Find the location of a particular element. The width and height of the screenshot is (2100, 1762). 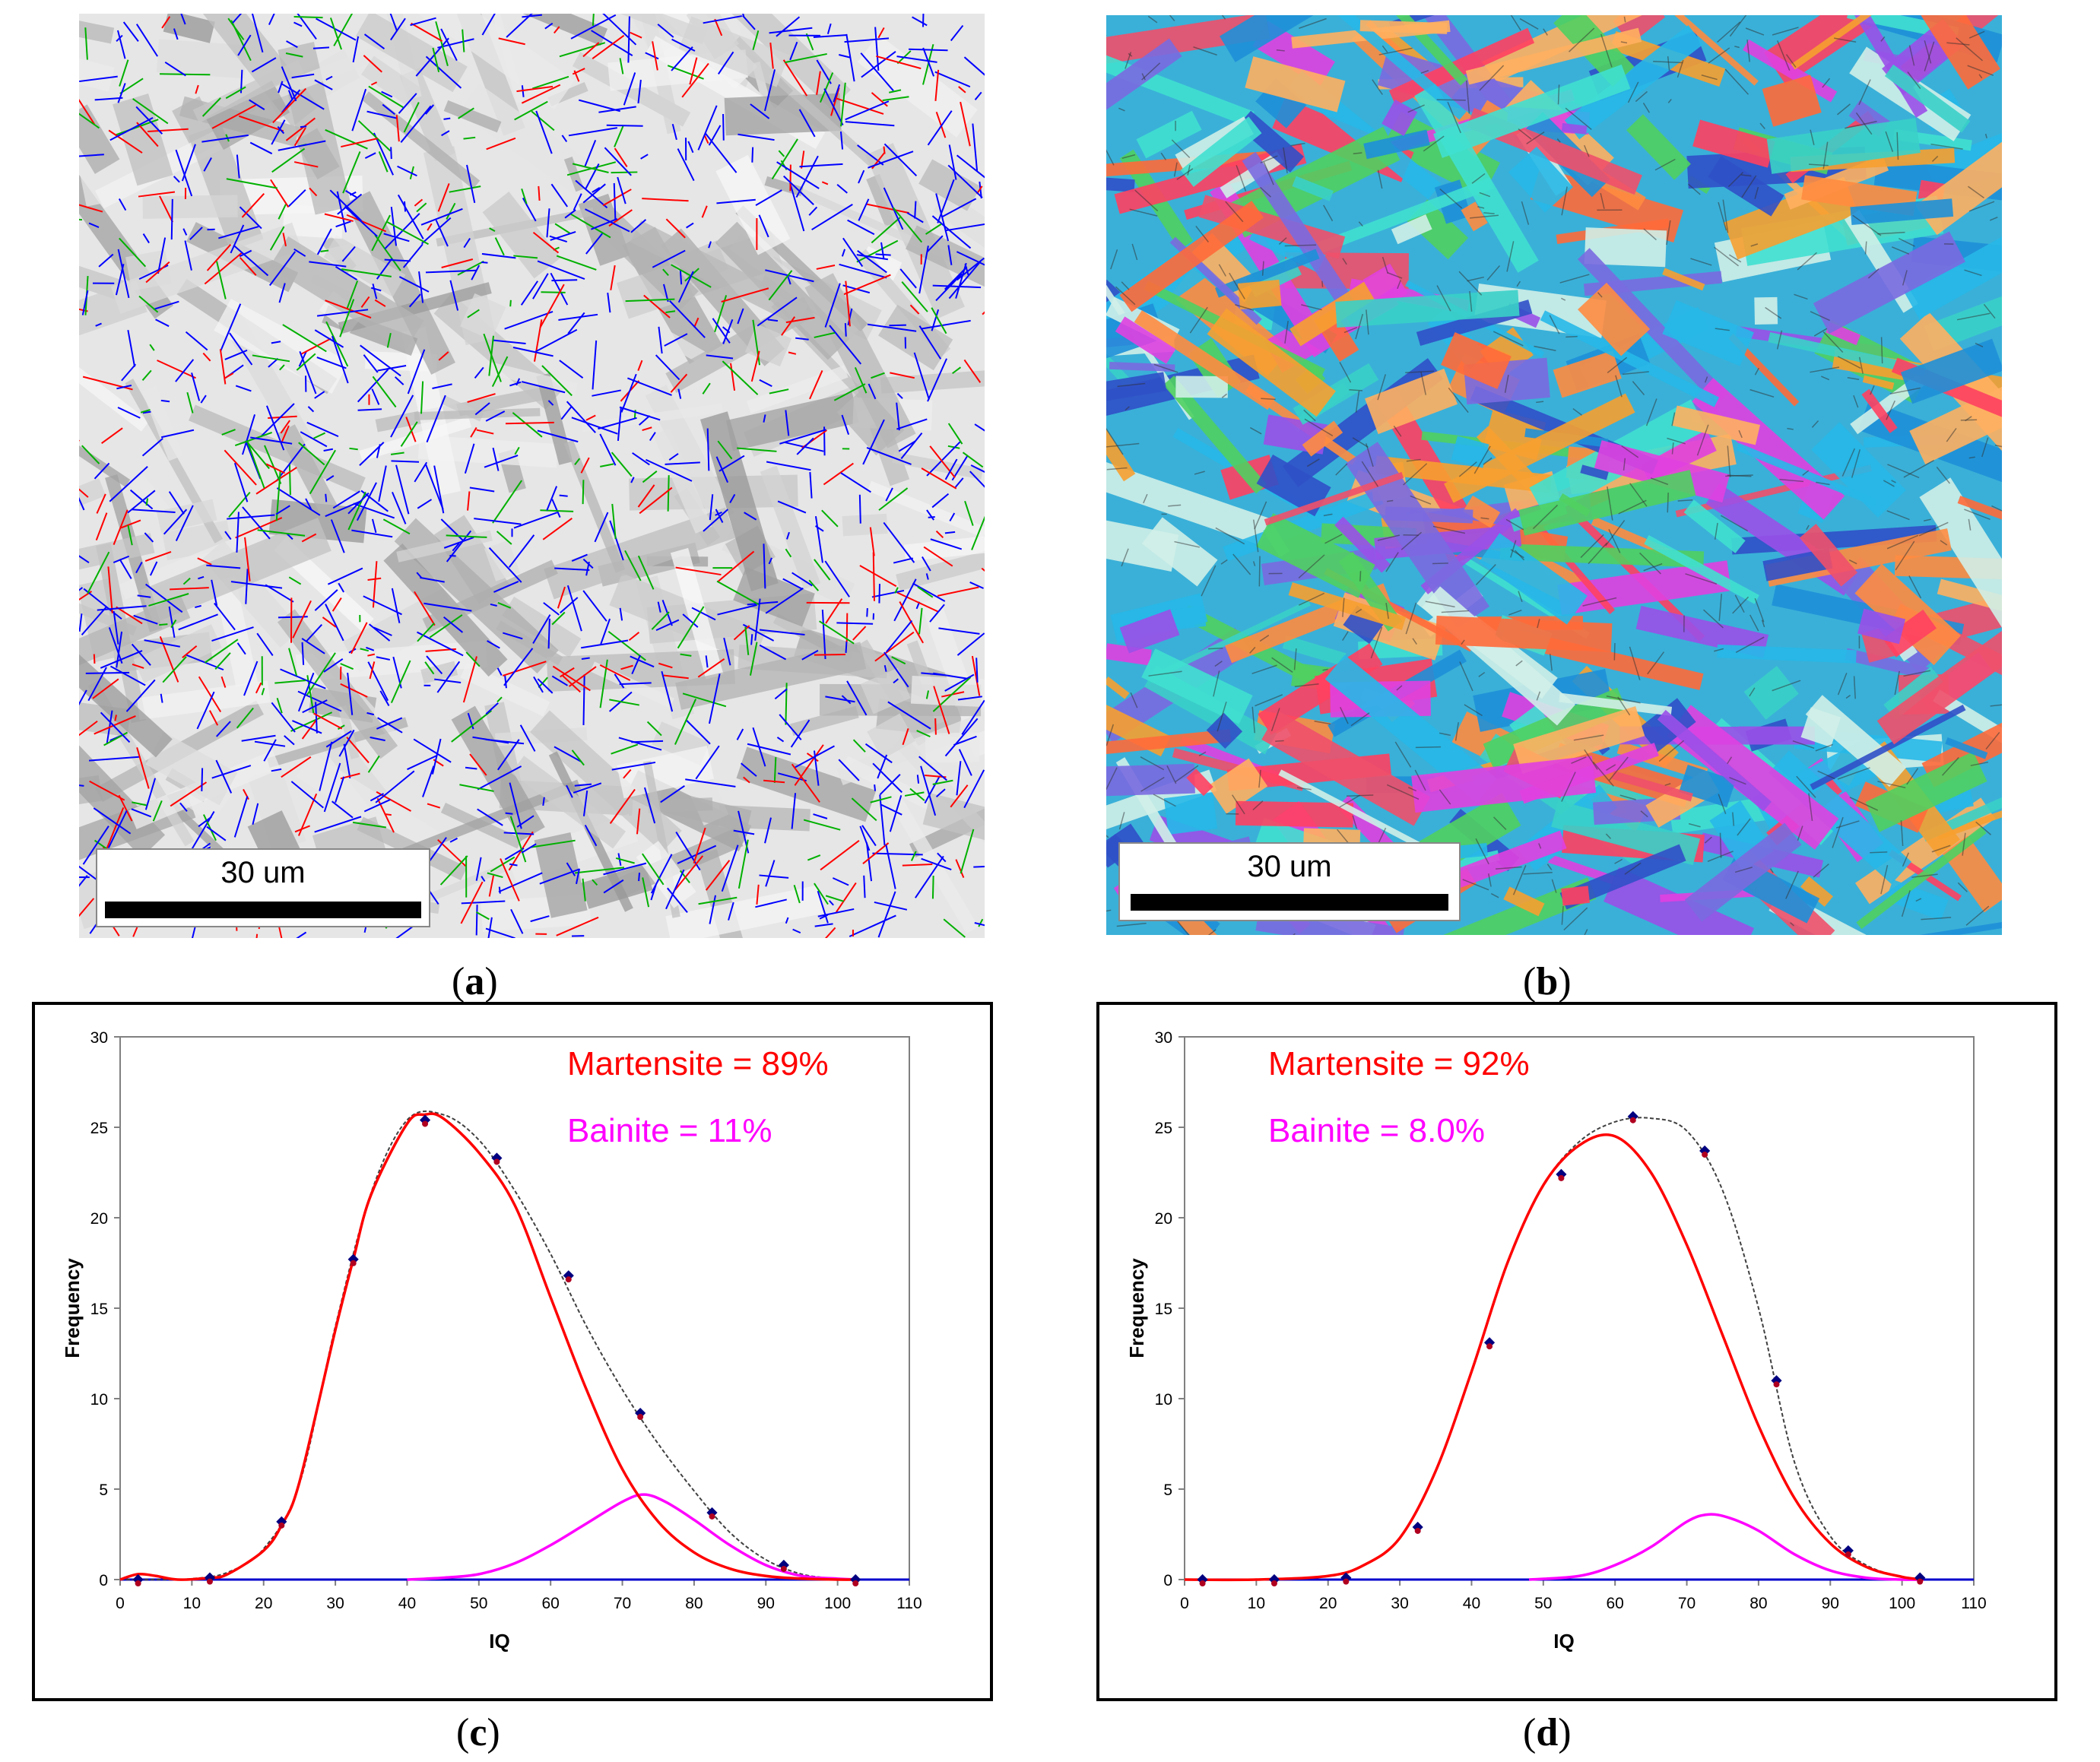

martensite-annotation-c: Martensite = 89% is located at coordinates (698, 1063).